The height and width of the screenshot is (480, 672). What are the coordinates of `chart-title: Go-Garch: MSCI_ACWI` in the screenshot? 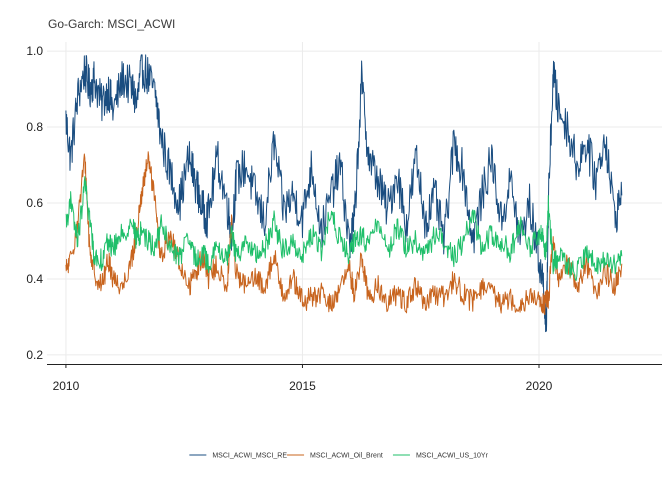 It's located at (111, 24).